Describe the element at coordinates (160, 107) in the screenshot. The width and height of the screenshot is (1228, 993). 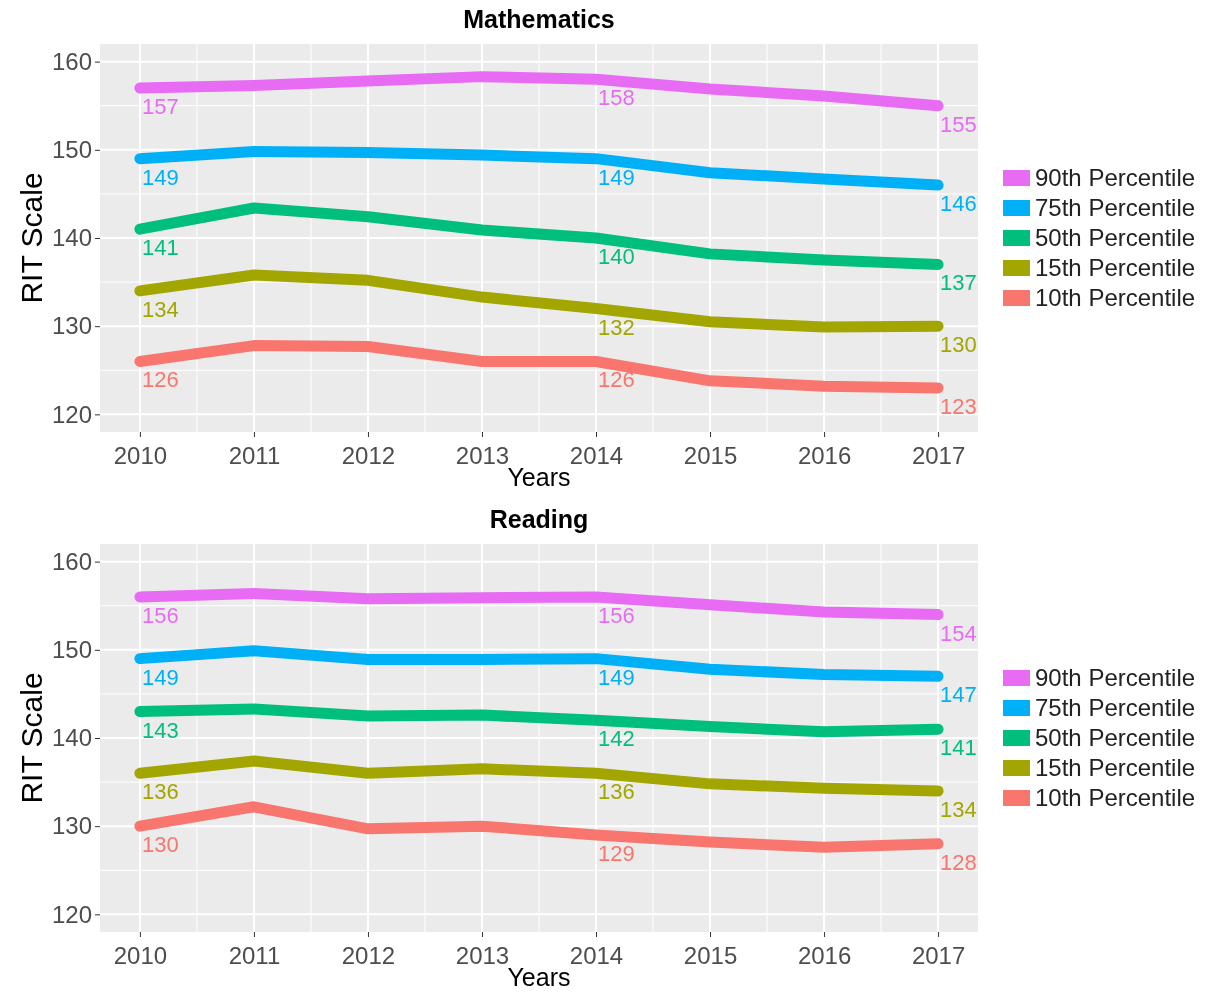
I see `data-label: 157` at that location.